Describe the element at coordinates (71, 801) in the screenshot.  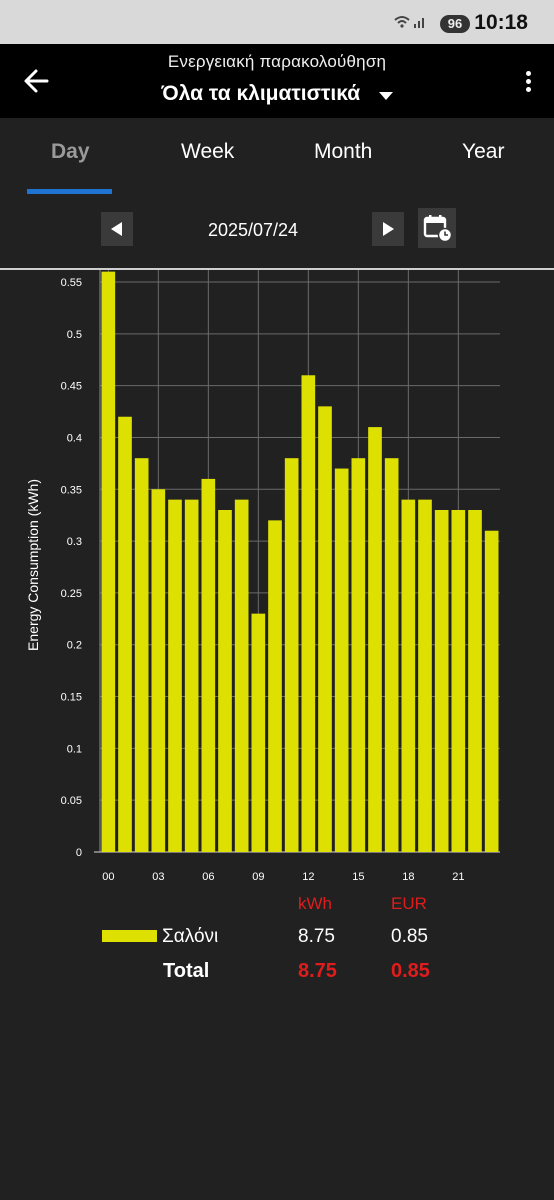
I see `y-tick-label: 0.05` at that location.